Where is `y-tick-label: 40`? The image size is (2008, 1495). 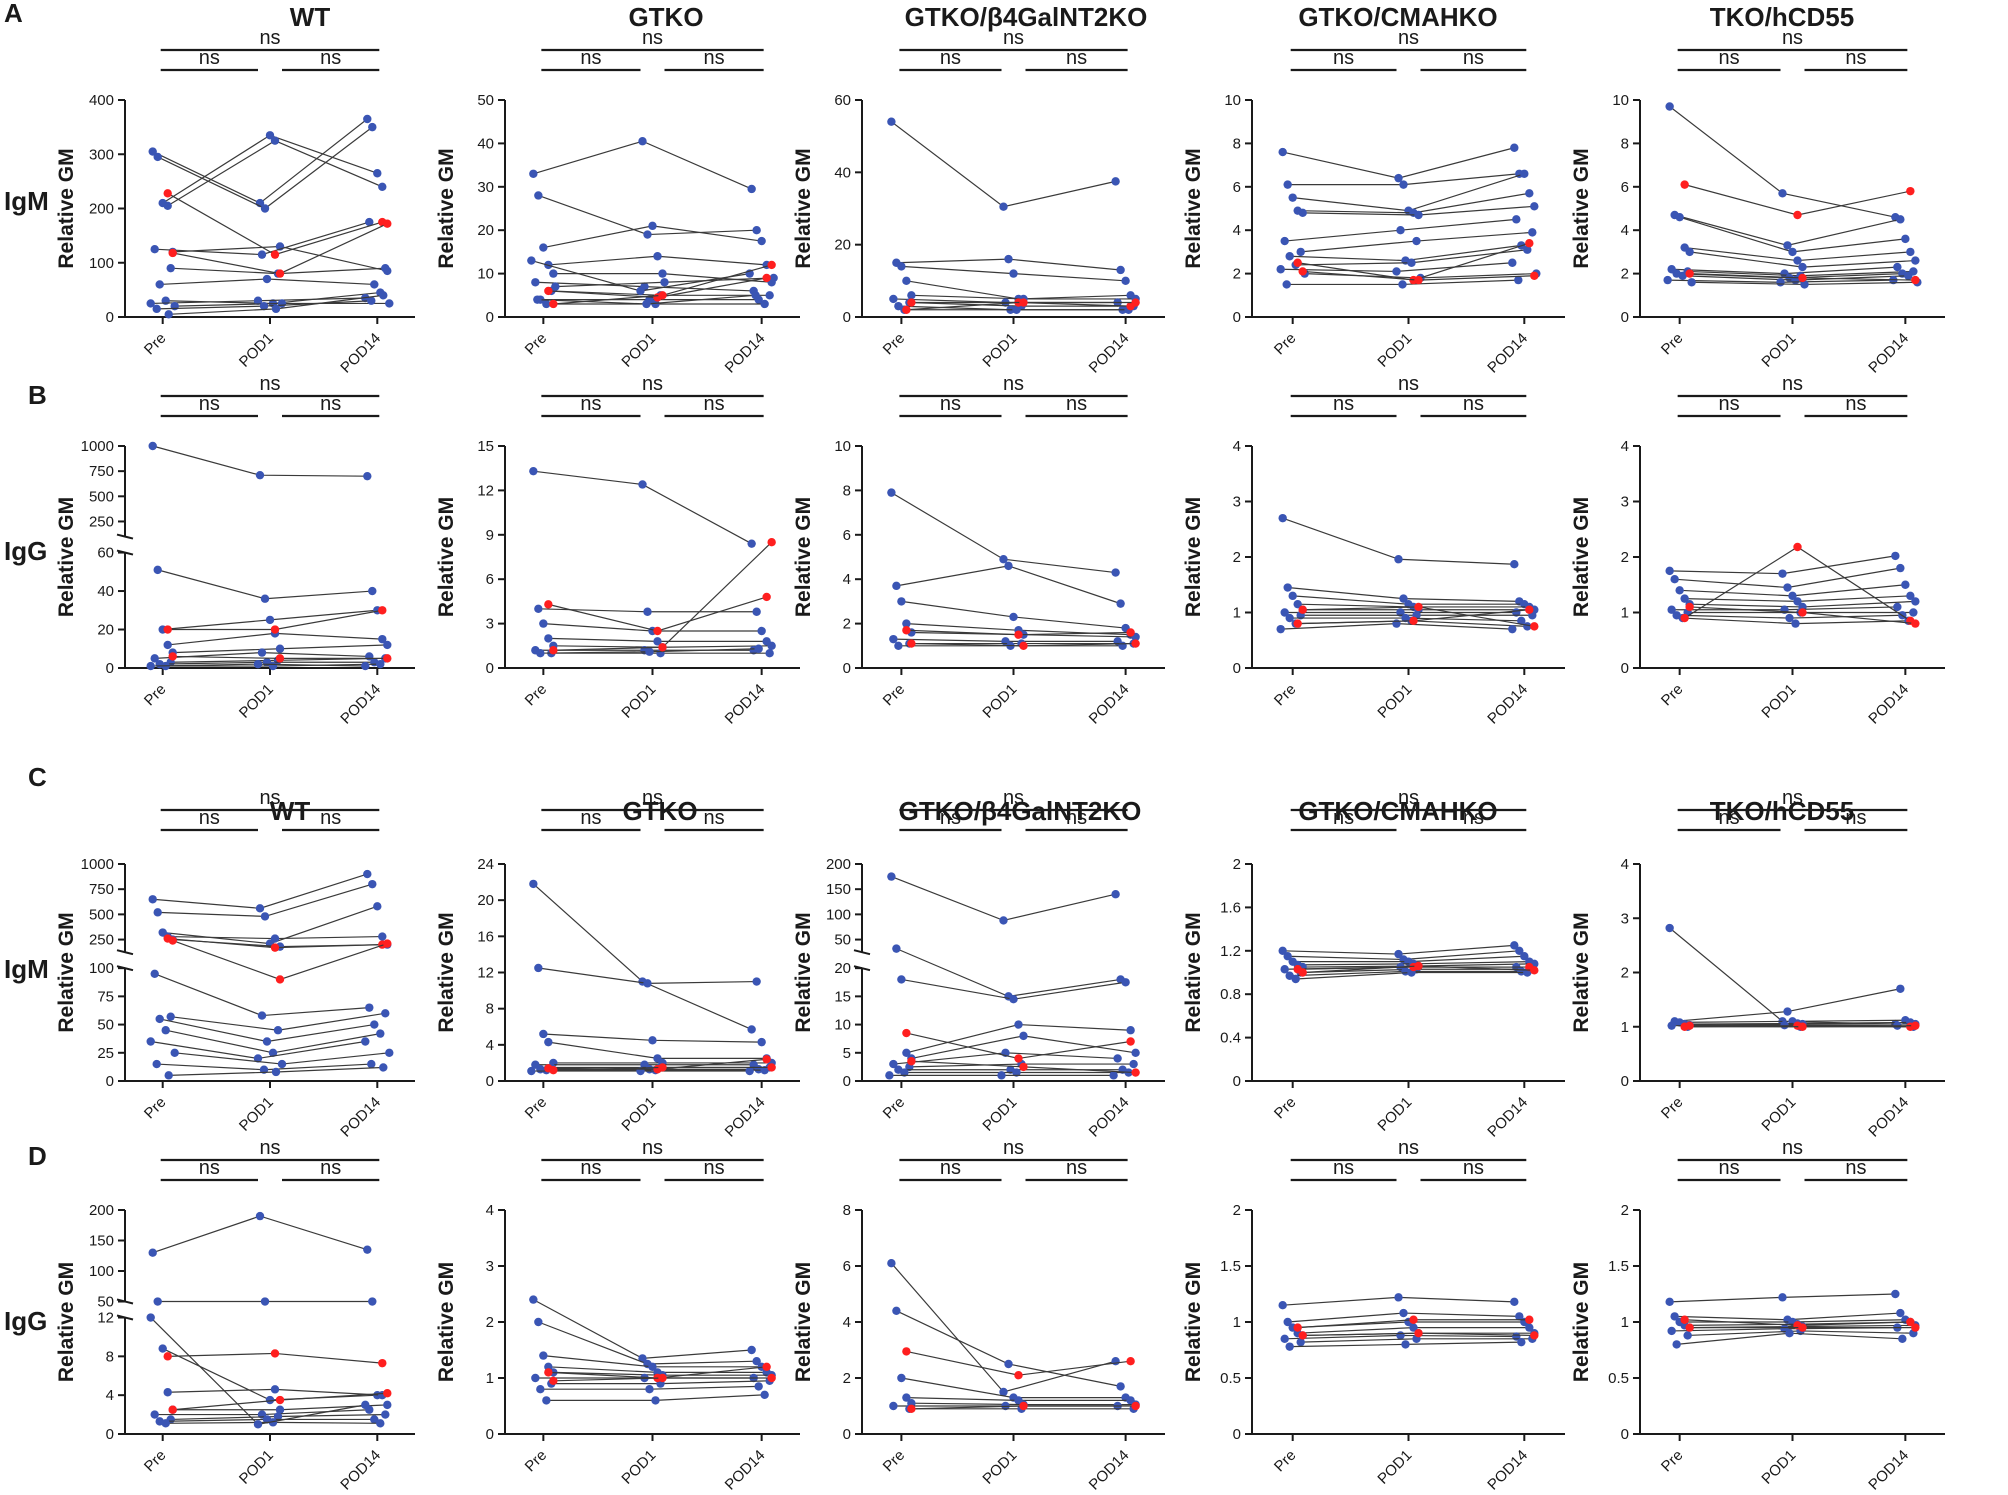
y-tick-label: 40 is located at coordinates (105, 591).